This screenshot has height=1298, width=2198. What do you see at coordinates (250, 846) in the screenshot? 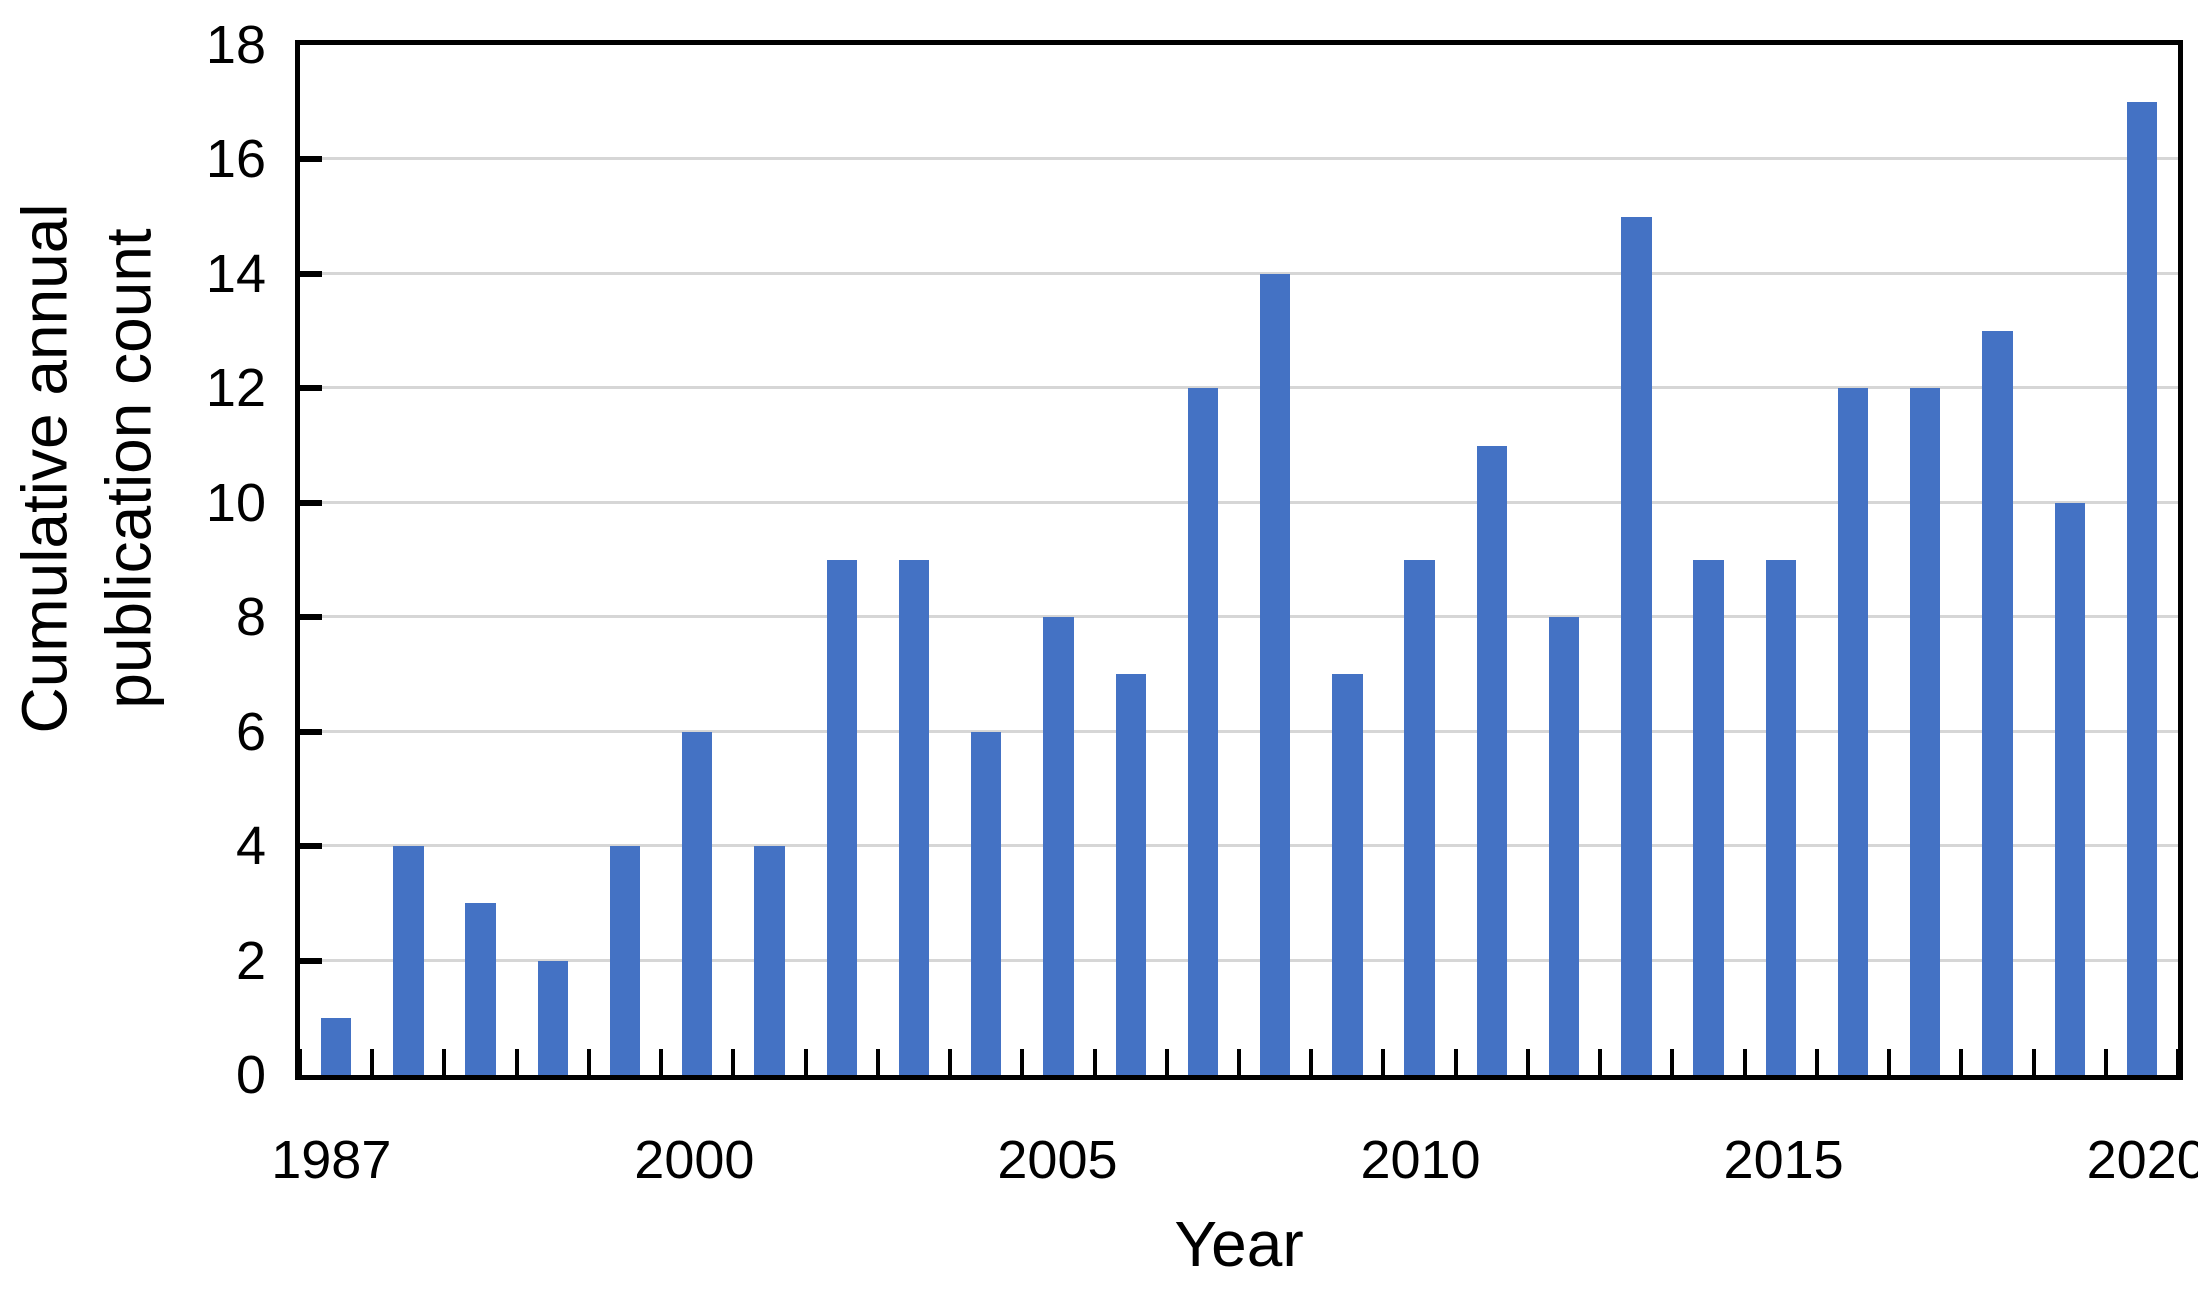
I see `y-tick-label: 4` at bounding box center [250, 846].